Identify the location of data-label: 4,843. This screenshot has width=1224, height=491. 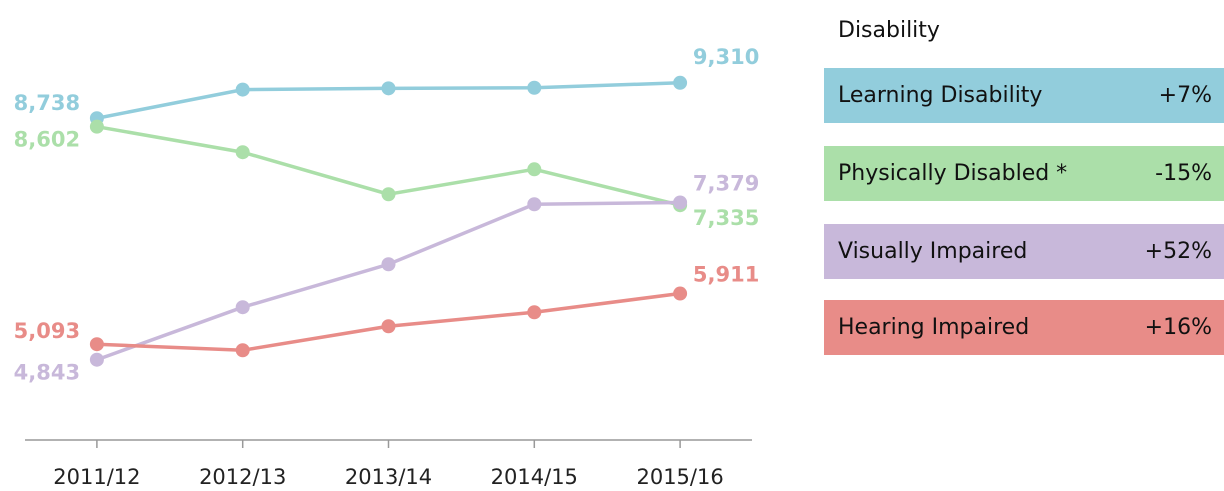
(47, 373).